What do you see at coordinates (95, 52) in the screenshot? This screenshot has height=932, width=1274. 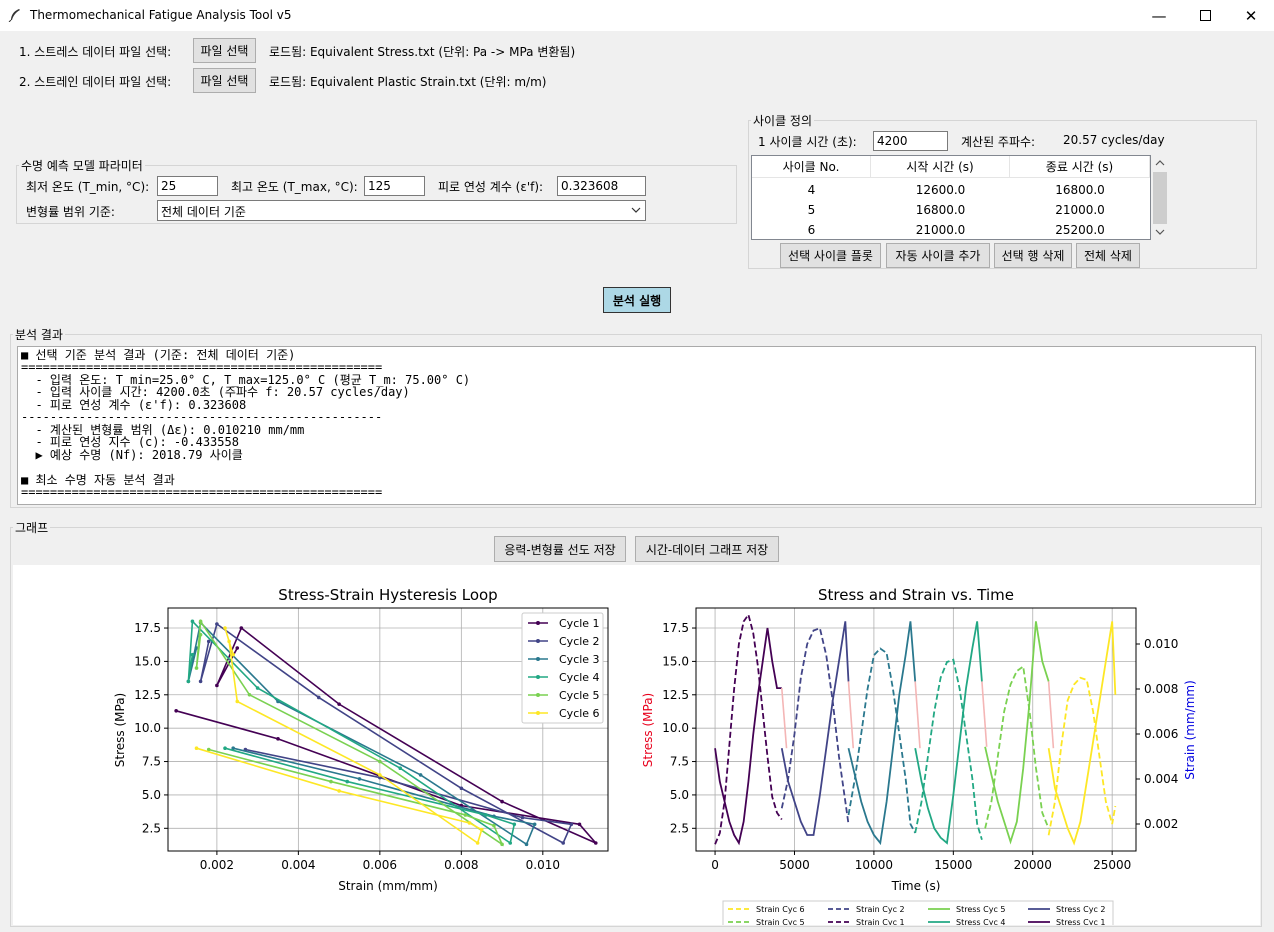 I see `stress-file-label: 1. 스트레스 데이터 파일 선택:` at bounding box center [95, 52].